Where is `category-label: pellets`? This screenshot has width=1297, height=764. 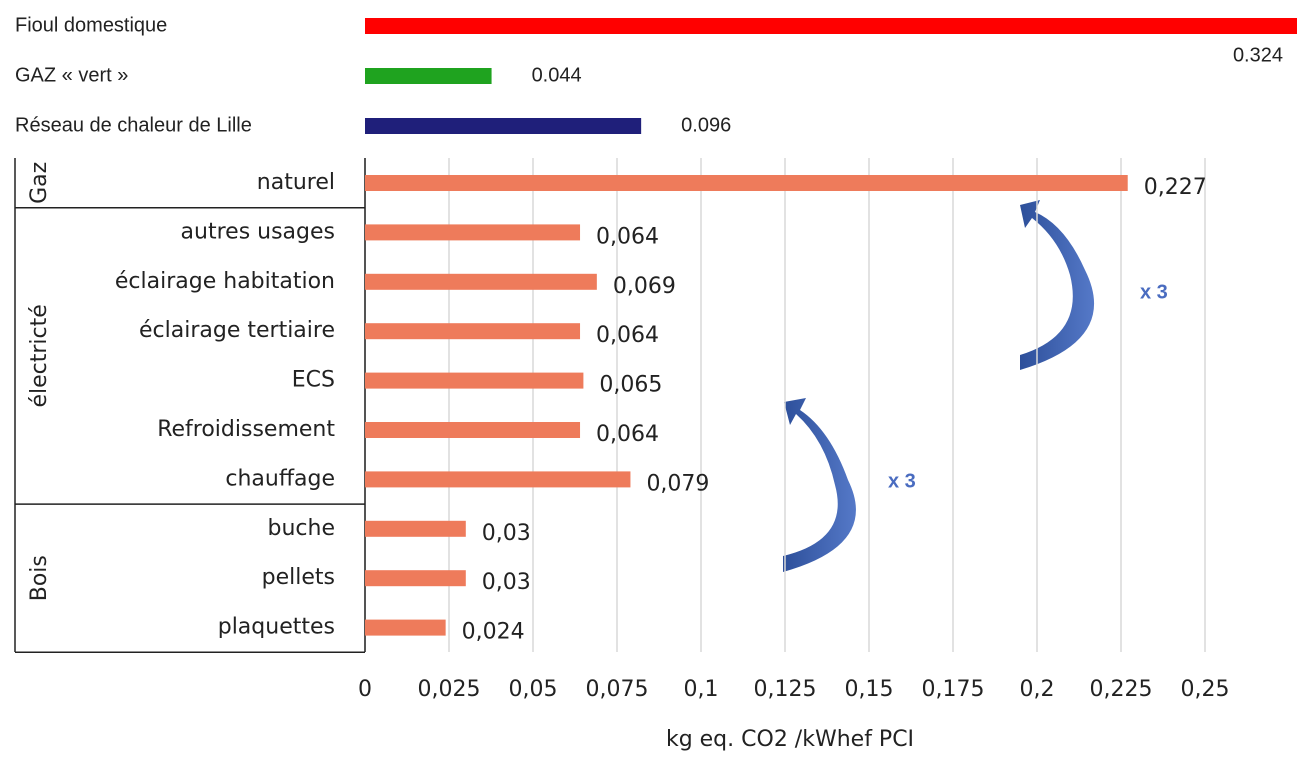
category-label: pellets is located at coordinates (298, 577).